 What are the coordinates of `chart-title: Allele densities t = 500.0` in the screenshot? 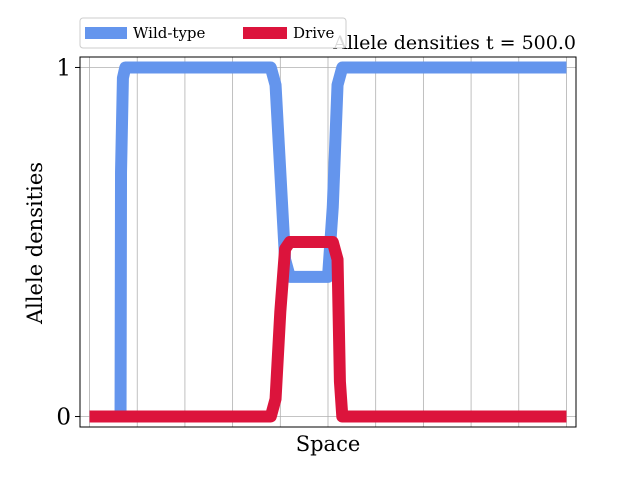 It's located at (454, 43).